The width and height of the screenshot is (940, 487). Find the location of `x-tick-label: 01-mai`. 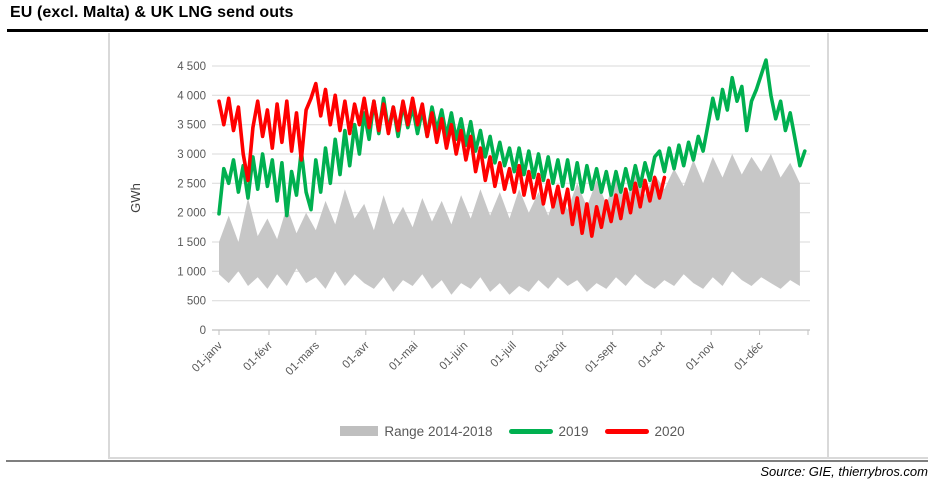

x-tick-label: 01-mai is located at coordinates (403, 356).